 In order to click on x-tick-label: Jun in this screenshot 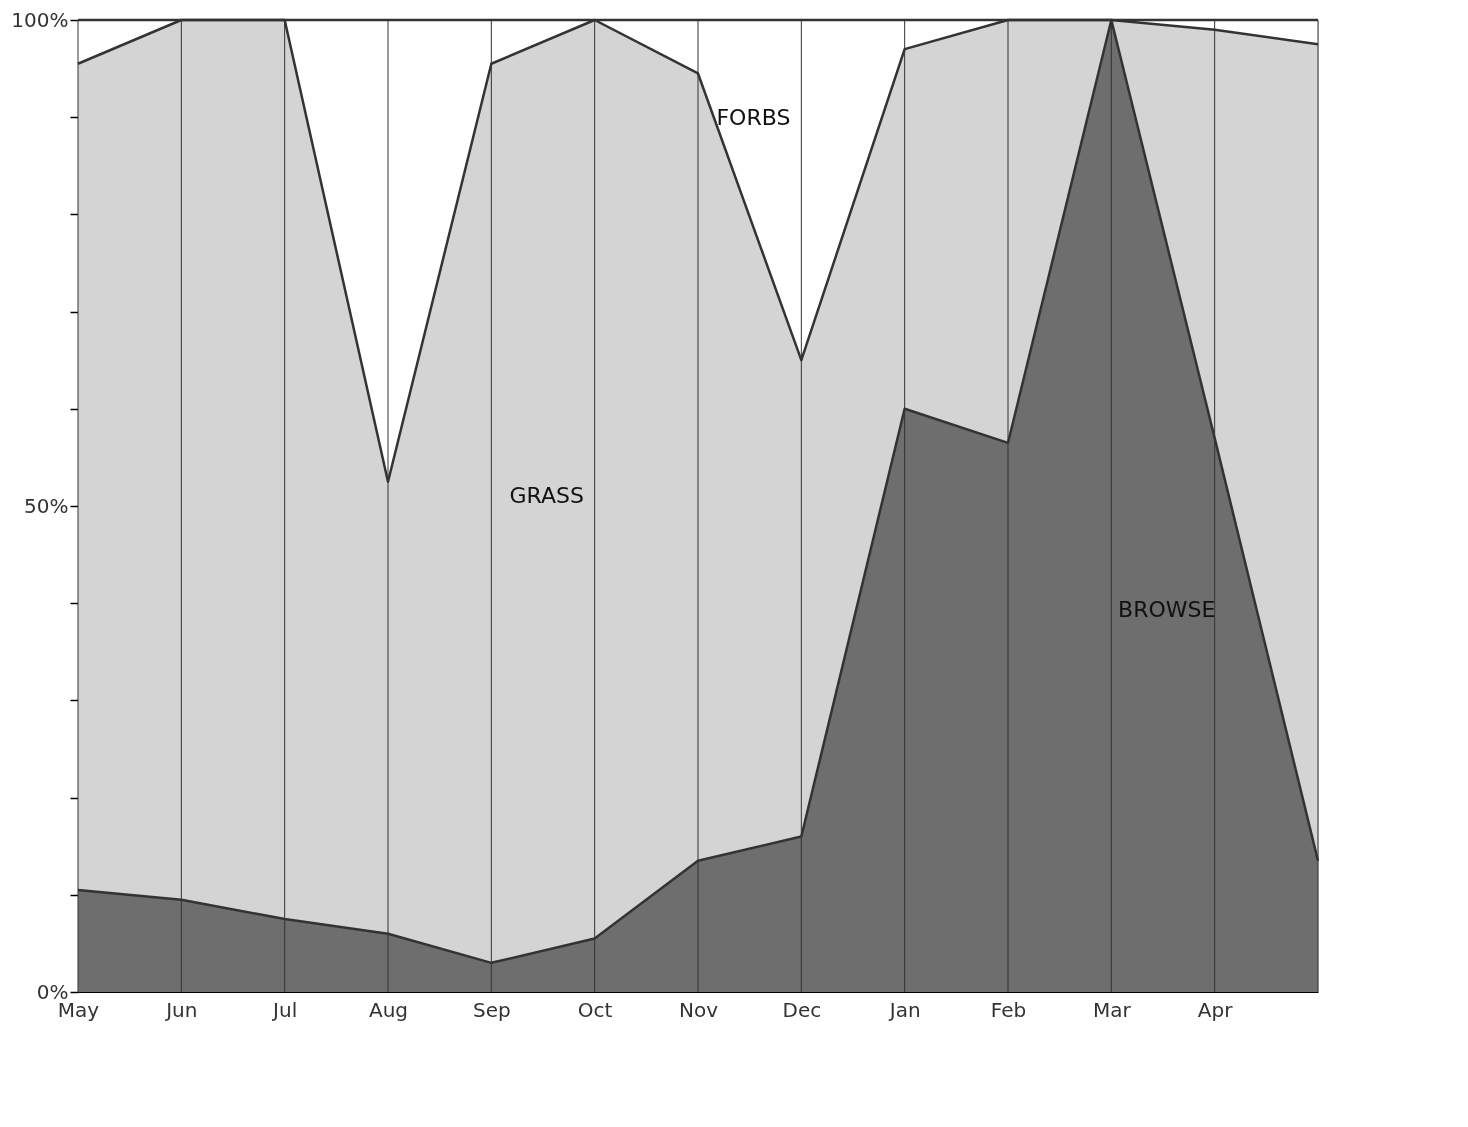, I will do `click(181, 1009)`.